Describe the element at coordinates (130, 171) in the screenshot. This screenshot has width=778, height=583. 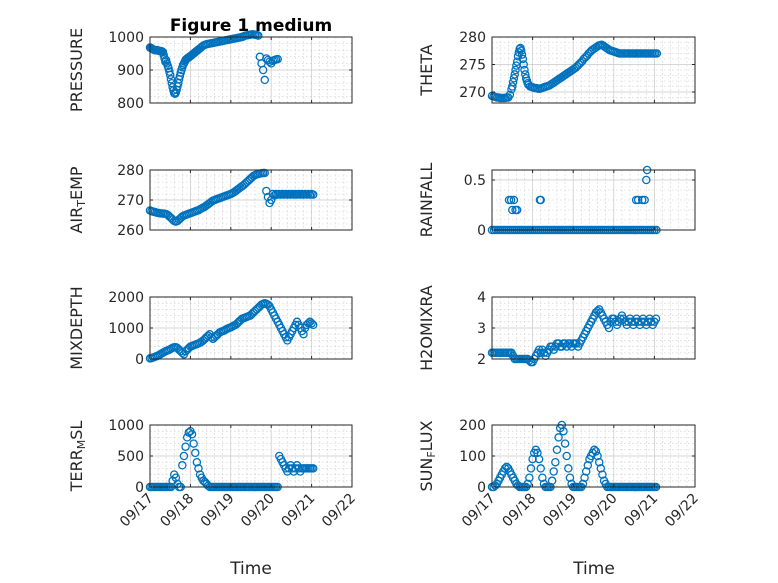
I see `y-tick-label: 280` at that location.